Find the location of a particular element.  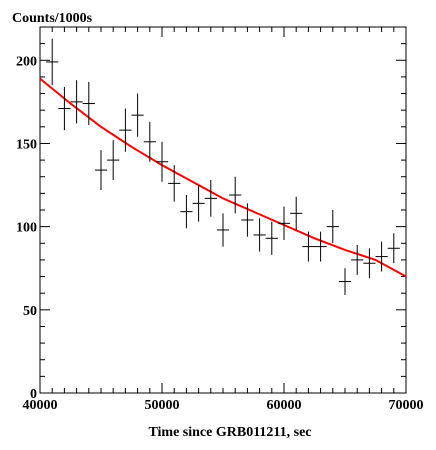

x-axis-label: Time since GRB011211, sec is located at coordinates (229, 432).